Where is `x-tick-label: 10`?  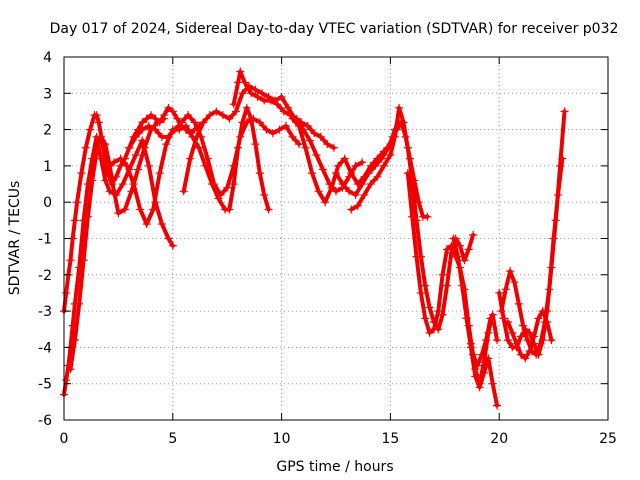 x-tick-label: 10 is located at coordinates (282, 439).